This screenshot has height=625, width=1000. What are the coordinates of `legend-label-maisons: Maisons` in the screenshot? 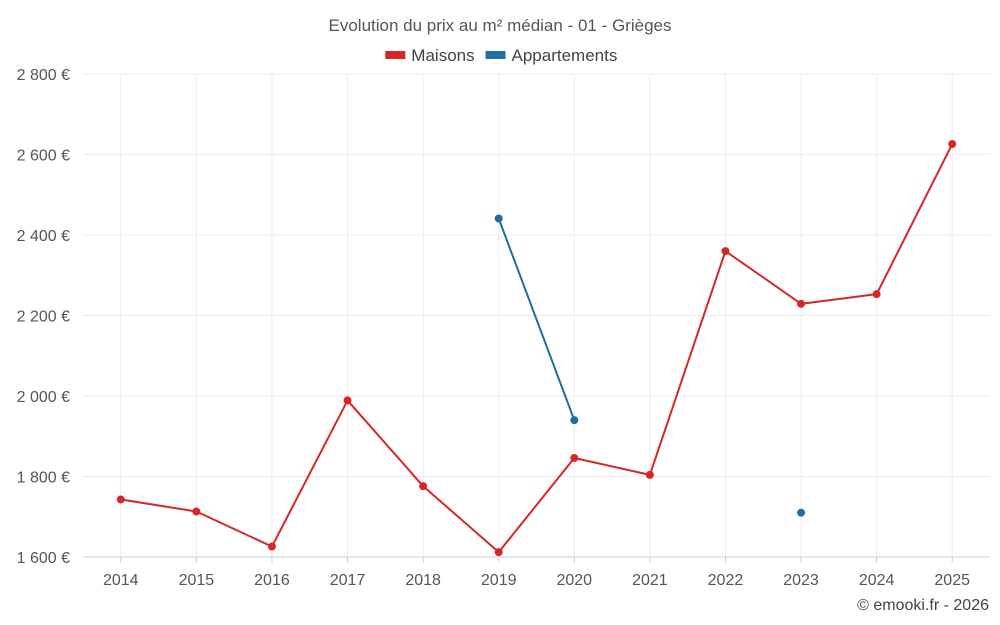 It's located at (442, 55).